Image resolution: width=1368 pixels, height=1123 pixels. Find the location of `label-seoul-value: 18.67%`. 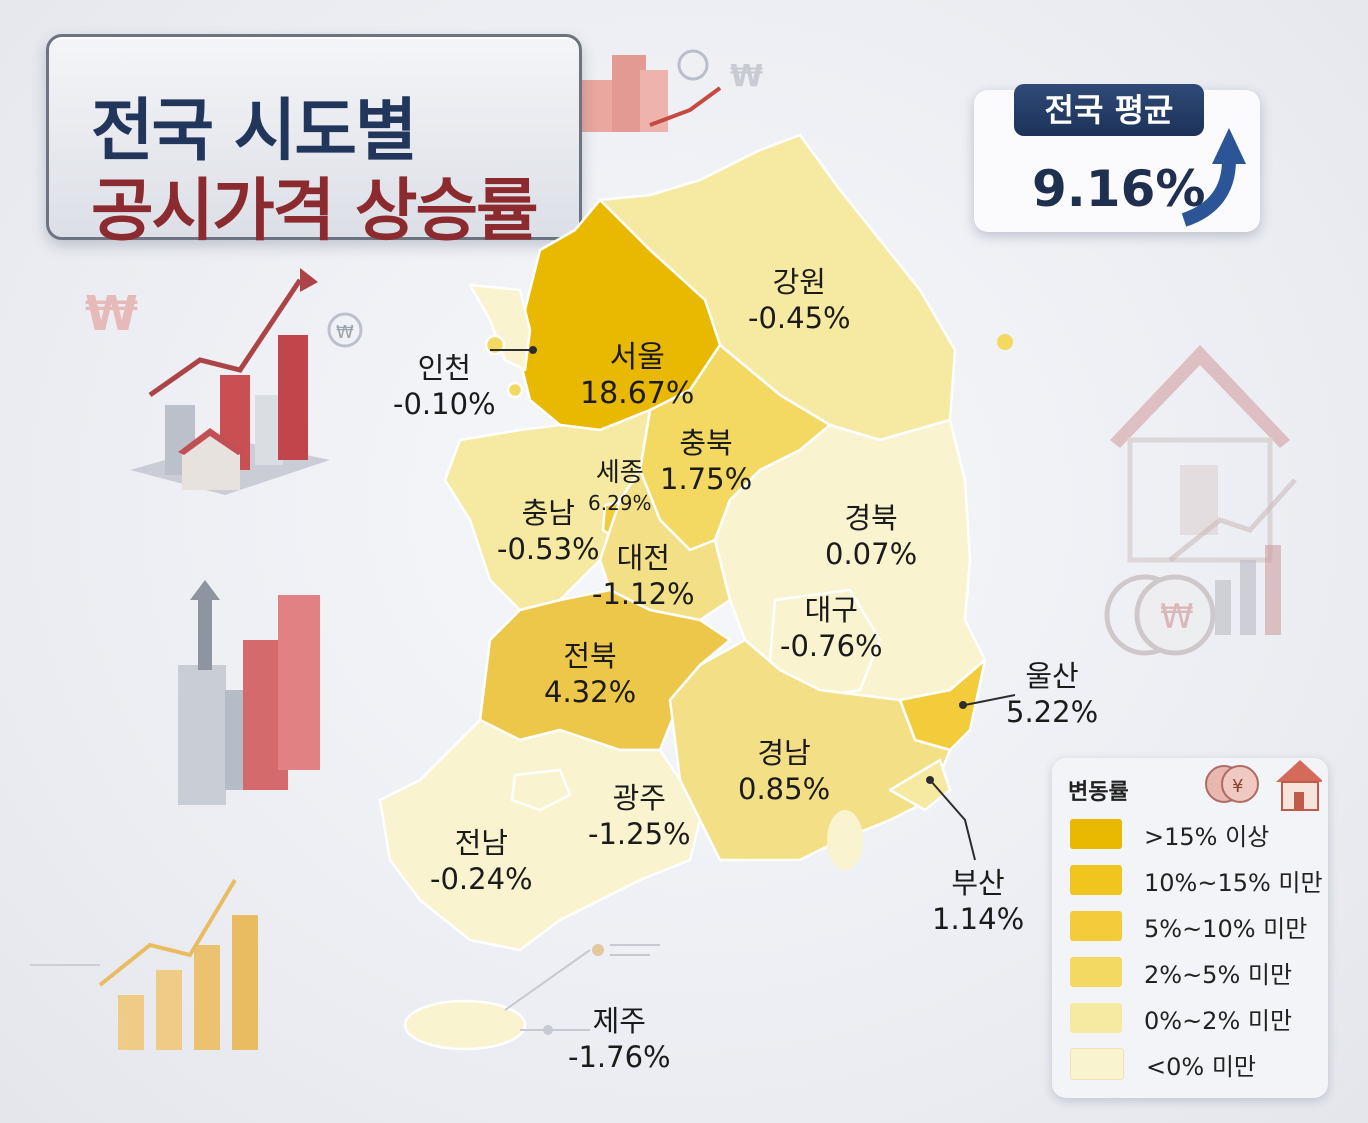

label-seoul-value: 18.67% is located at coordinates (637, 393).